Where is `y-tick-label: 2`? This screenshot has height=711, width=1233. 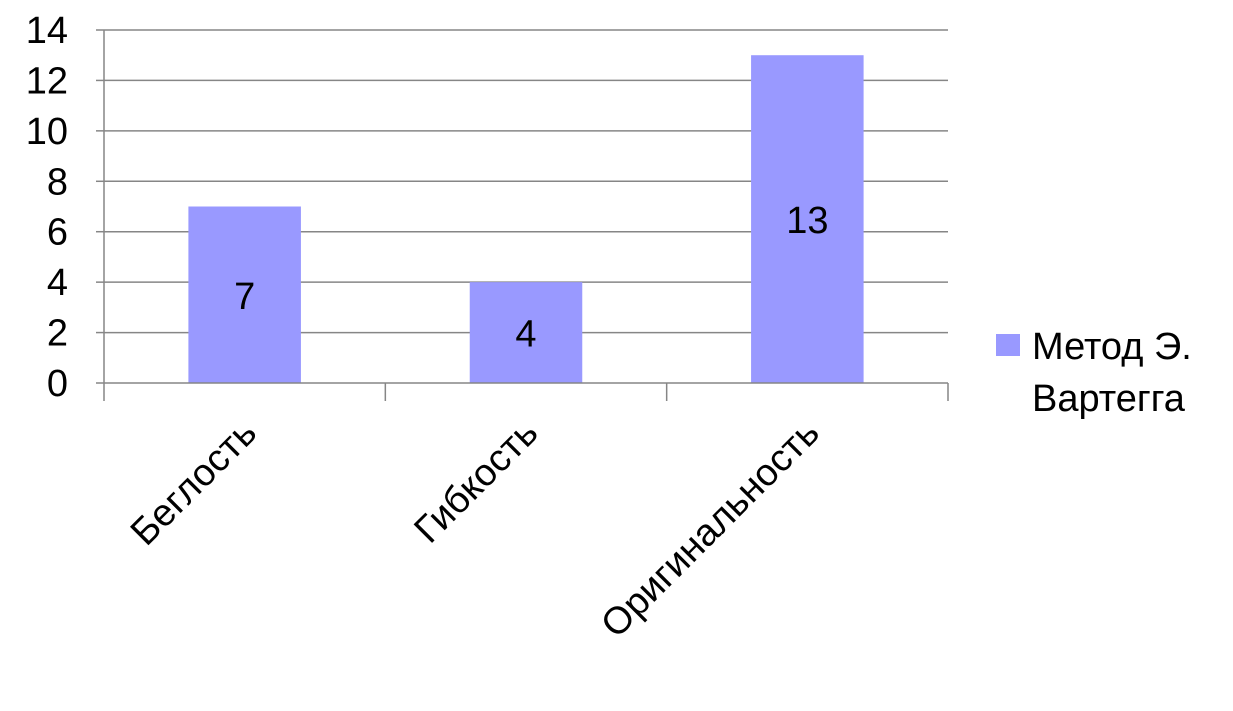 y-tick-label: 2 is located at coordinates (57, 334).